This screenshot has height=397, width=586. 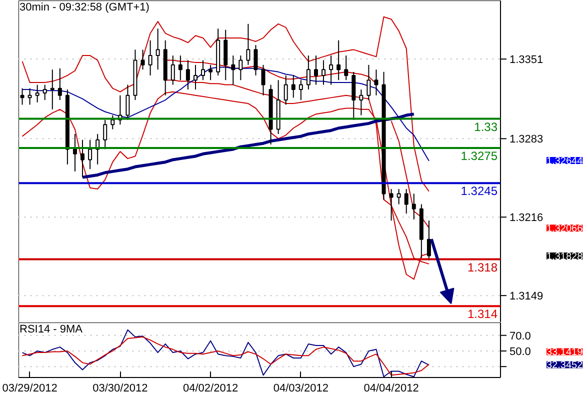 What do you see at coordinates (565, 256) in the screenshot?
I see `text: 1.31828` at bounding box center [565, 256].